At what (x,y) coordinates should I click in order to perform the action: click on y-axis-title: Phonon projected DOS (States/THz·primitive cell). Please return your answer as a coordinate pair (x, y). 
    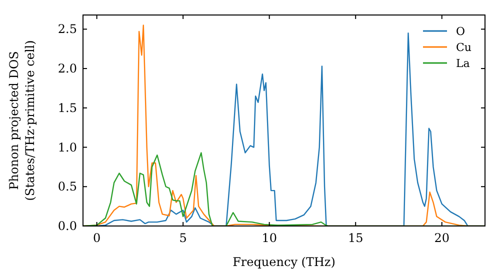
    Looking at the image, I should click on (22, 120).